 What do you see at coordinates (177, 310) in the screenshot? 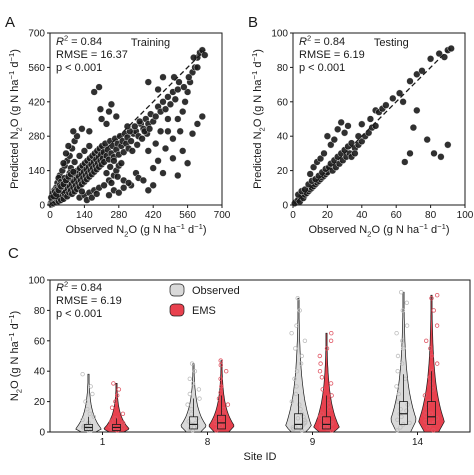
I see `legend-swatch-ems` at bounding box center [177, 310].